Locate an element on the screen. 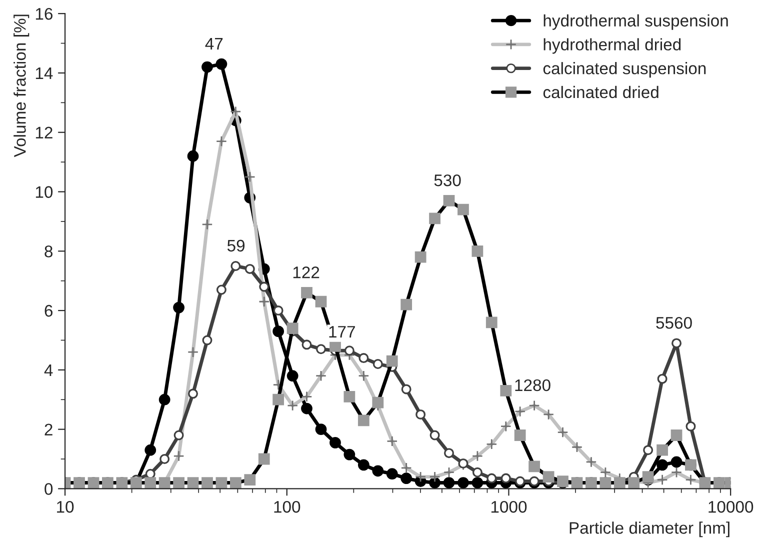 This screenshot has height=543, width=765. legend-label: hydrothermal suspension is located at coordinates (636, 22).